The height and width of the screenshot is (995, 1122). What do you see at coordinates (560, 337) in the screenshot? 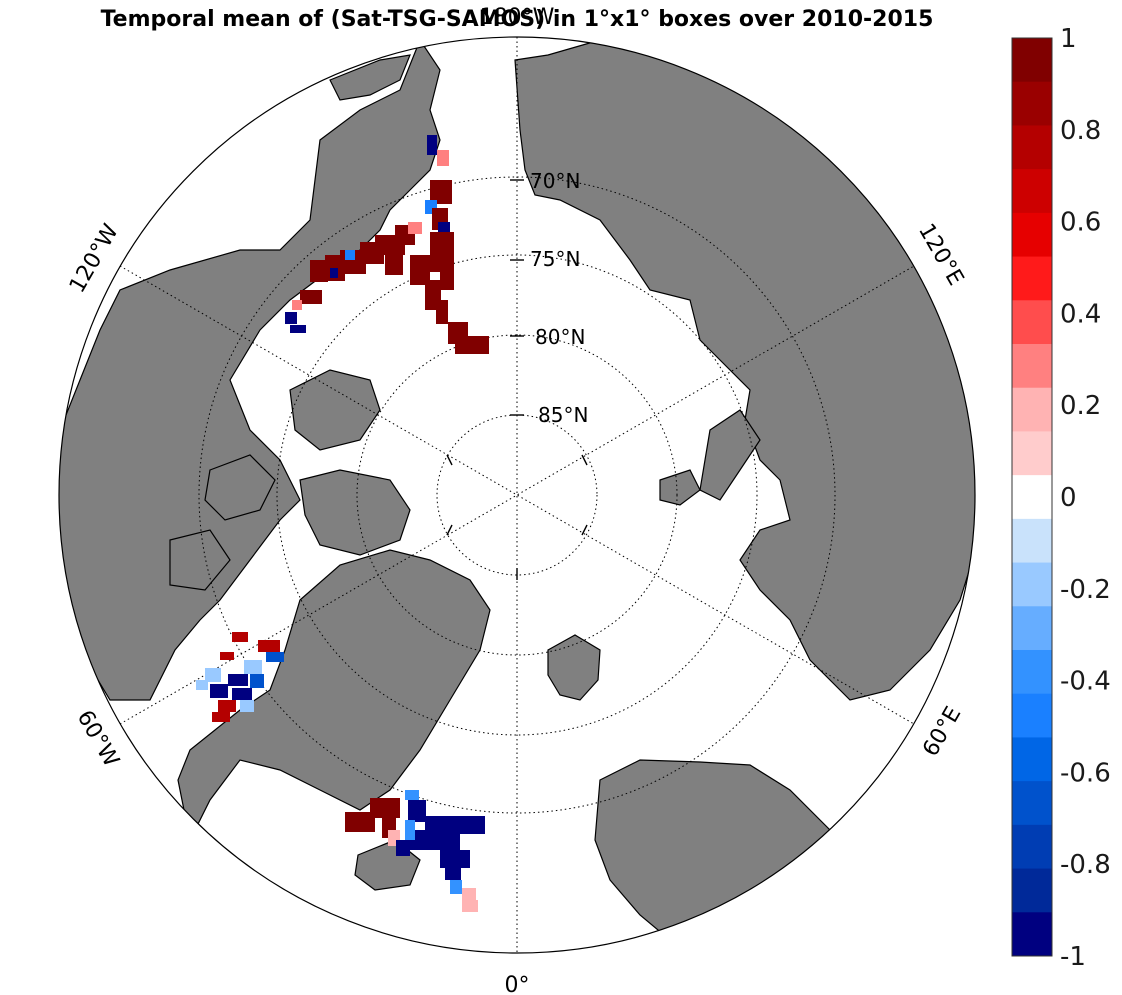
I see `lat-label-80: 80°N` at bounding box center [560, 337].